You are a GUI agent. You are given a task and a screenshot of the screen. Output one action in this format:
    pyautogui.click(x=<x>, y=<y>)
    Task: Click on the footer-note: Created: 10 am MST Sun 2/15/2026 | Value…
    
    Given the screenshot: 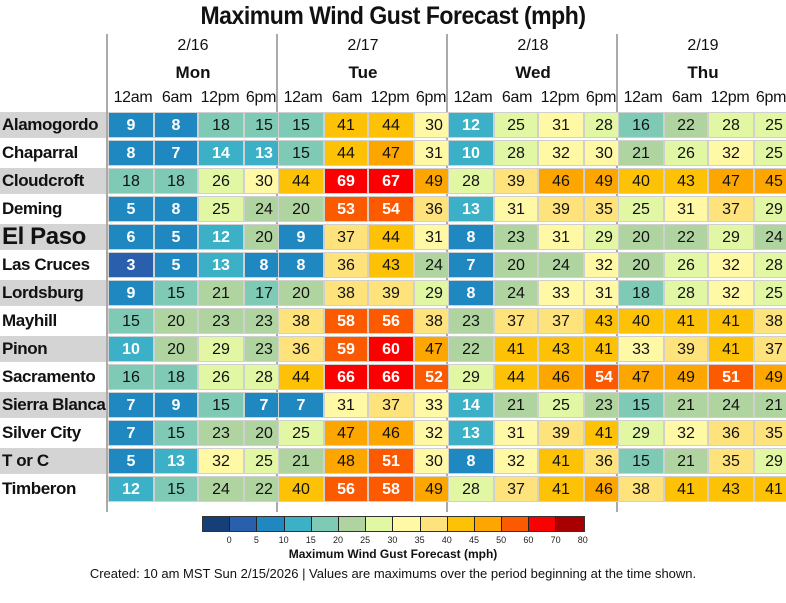 What is the action you would take?
    pyautogui.click(x=393, y=573)
    